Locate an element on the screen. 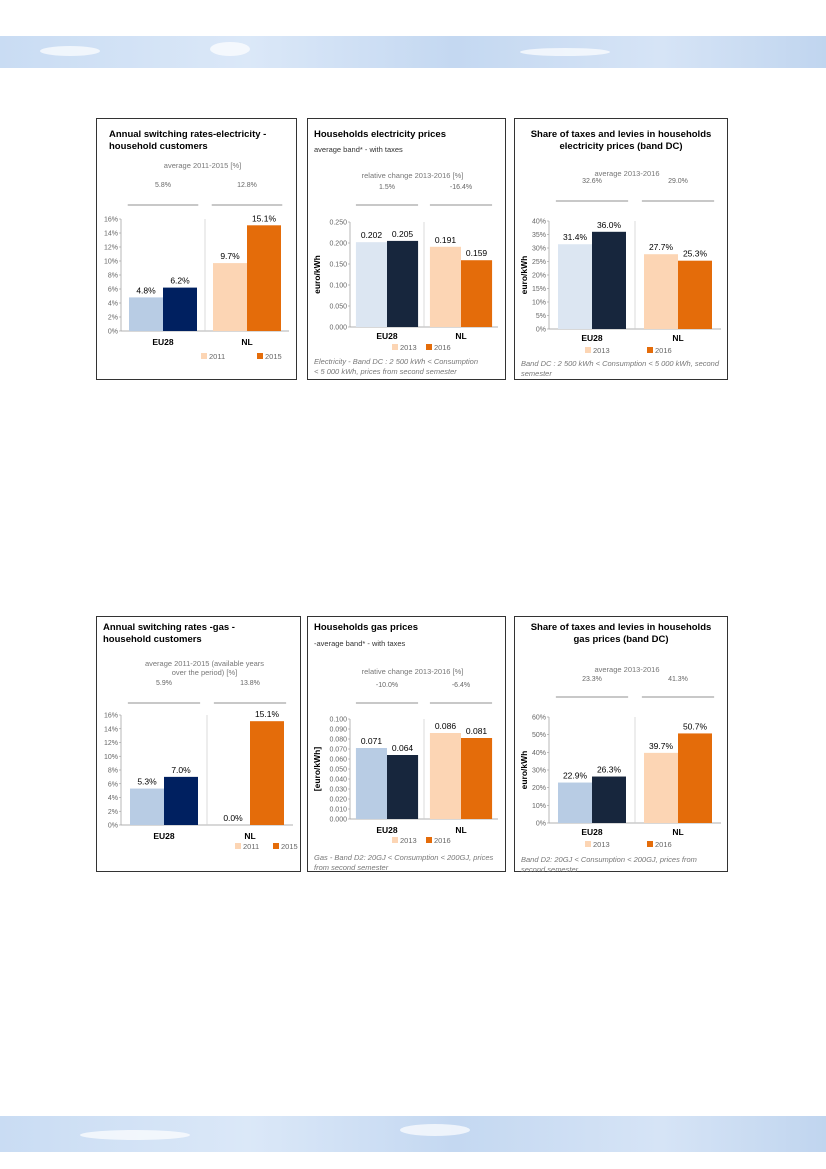  y-axis-label: [euro/kWh] is located at coordinates (317, 769).